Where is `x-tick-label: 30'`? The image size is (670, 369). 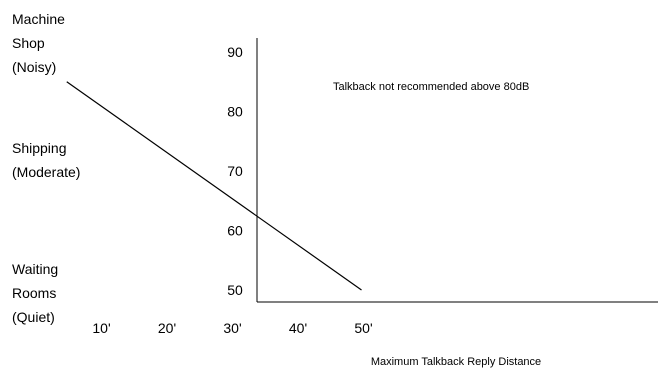 x-tick-label: 30' is located at coordinates (232, 328).